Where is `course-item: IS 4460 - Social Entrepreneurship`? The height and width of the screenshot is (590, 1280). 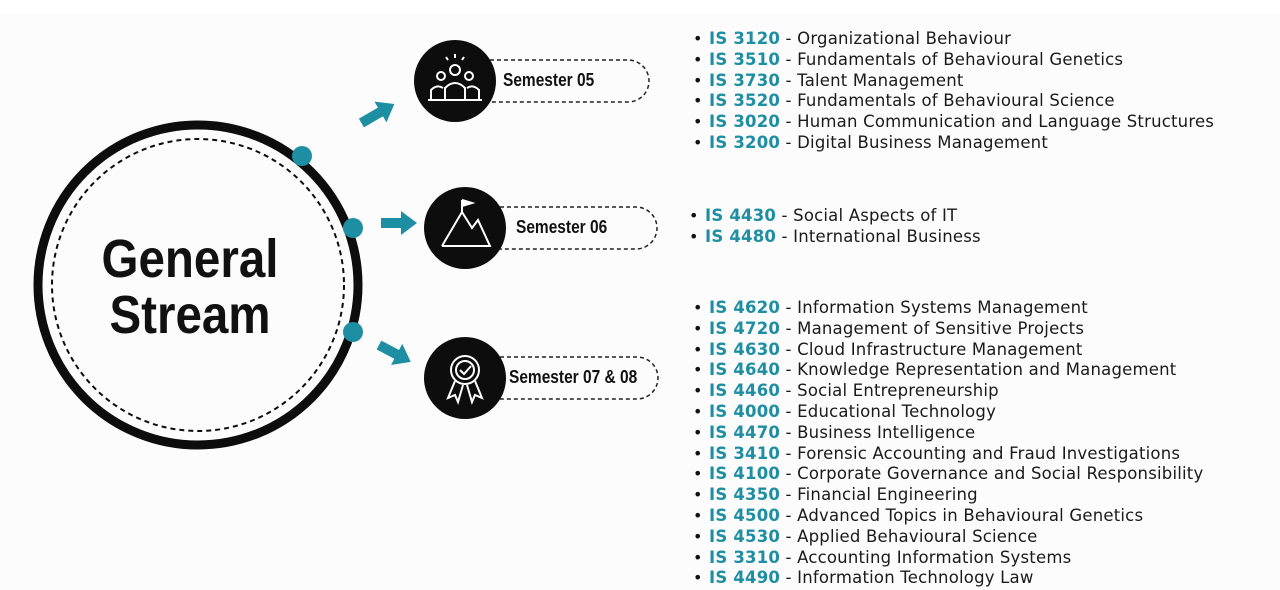
course-item: IS 4460 - Social Entrepreneurship is located at coordinates (948, 391).